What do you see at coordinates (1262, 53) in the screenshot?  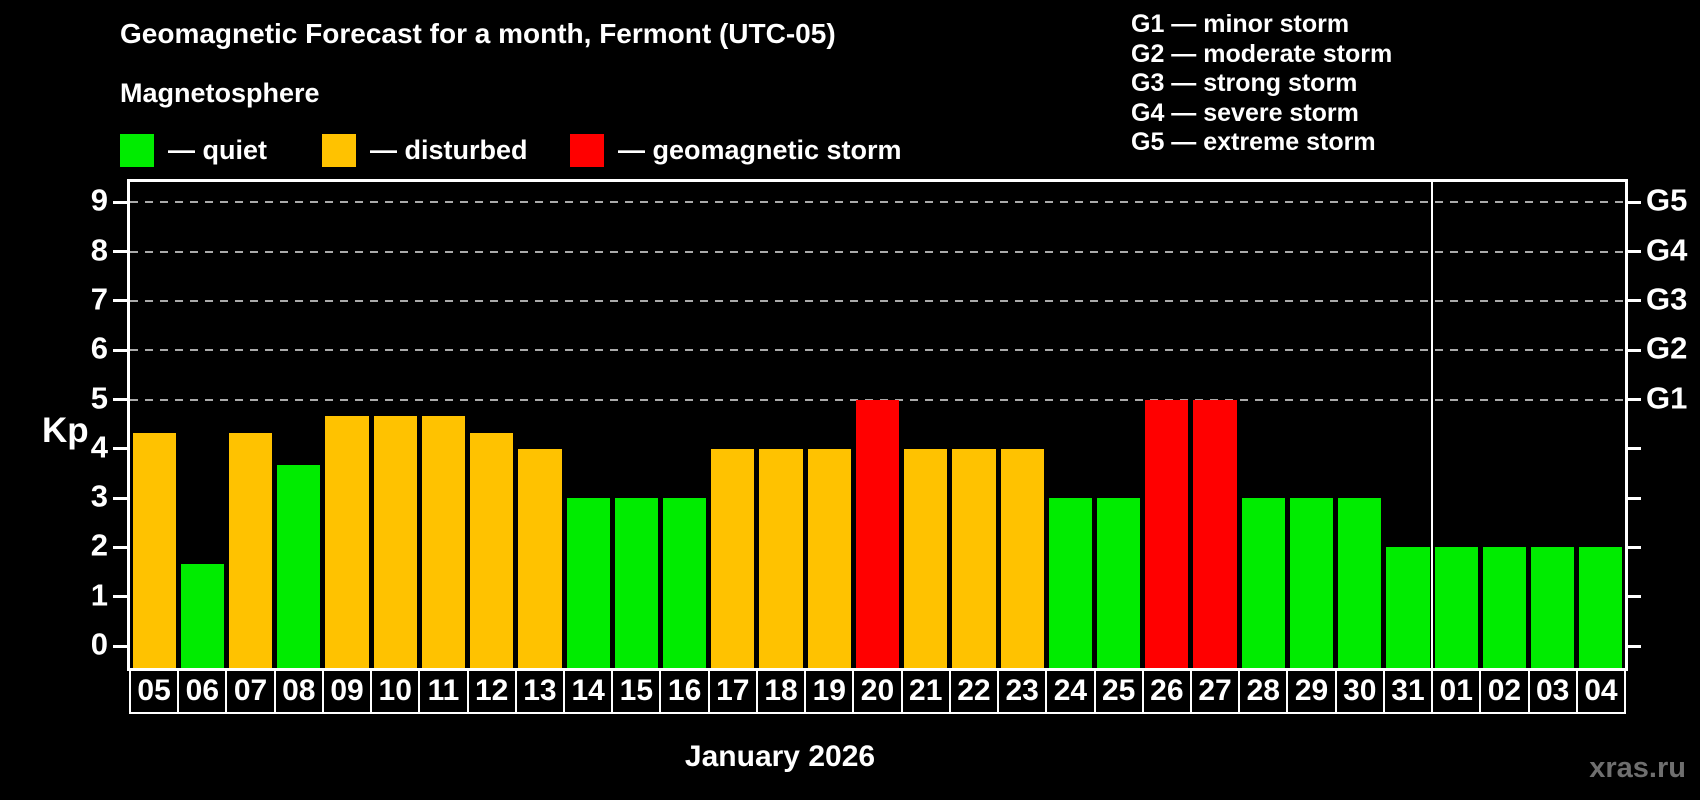 I see `g-legend-line-2: G2 — moderate storm` at bounding box center [1262, 53].